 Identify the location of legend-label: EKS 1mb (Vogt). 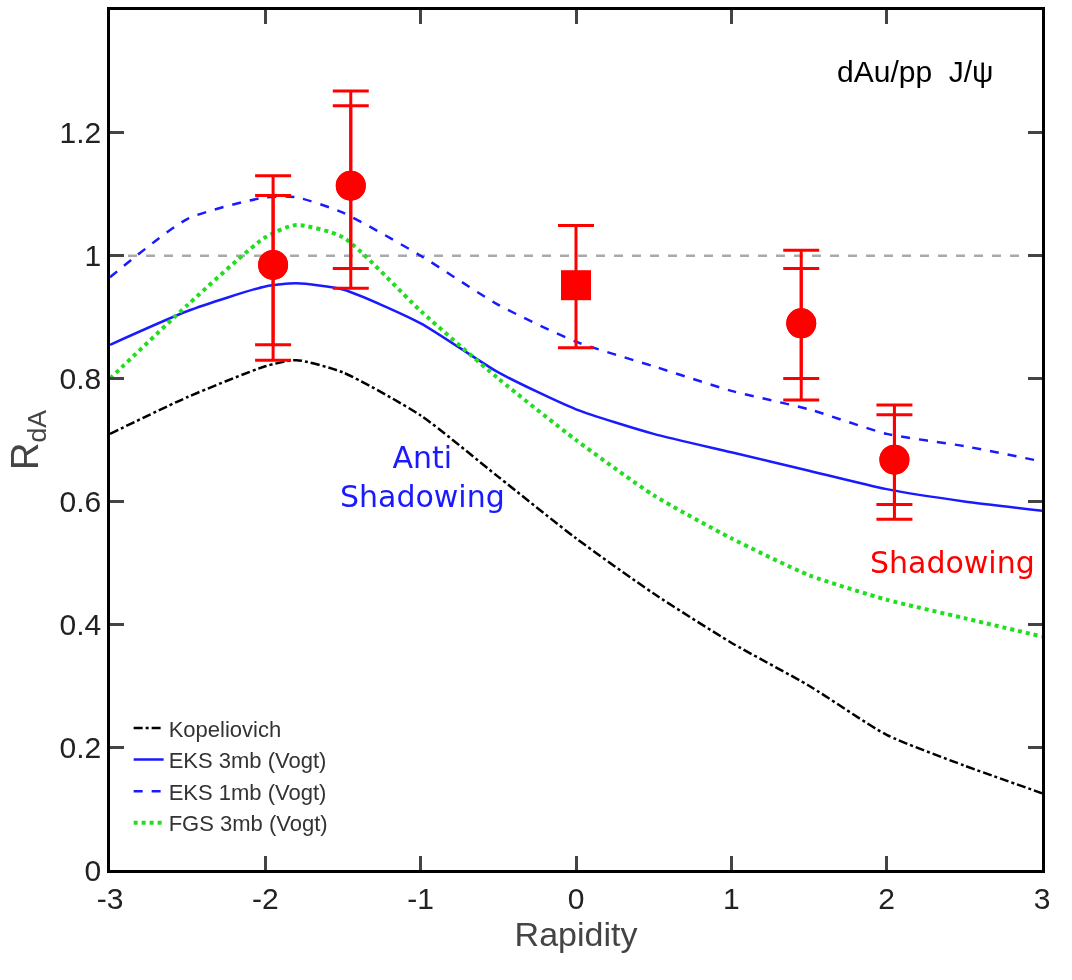
(247, 792).